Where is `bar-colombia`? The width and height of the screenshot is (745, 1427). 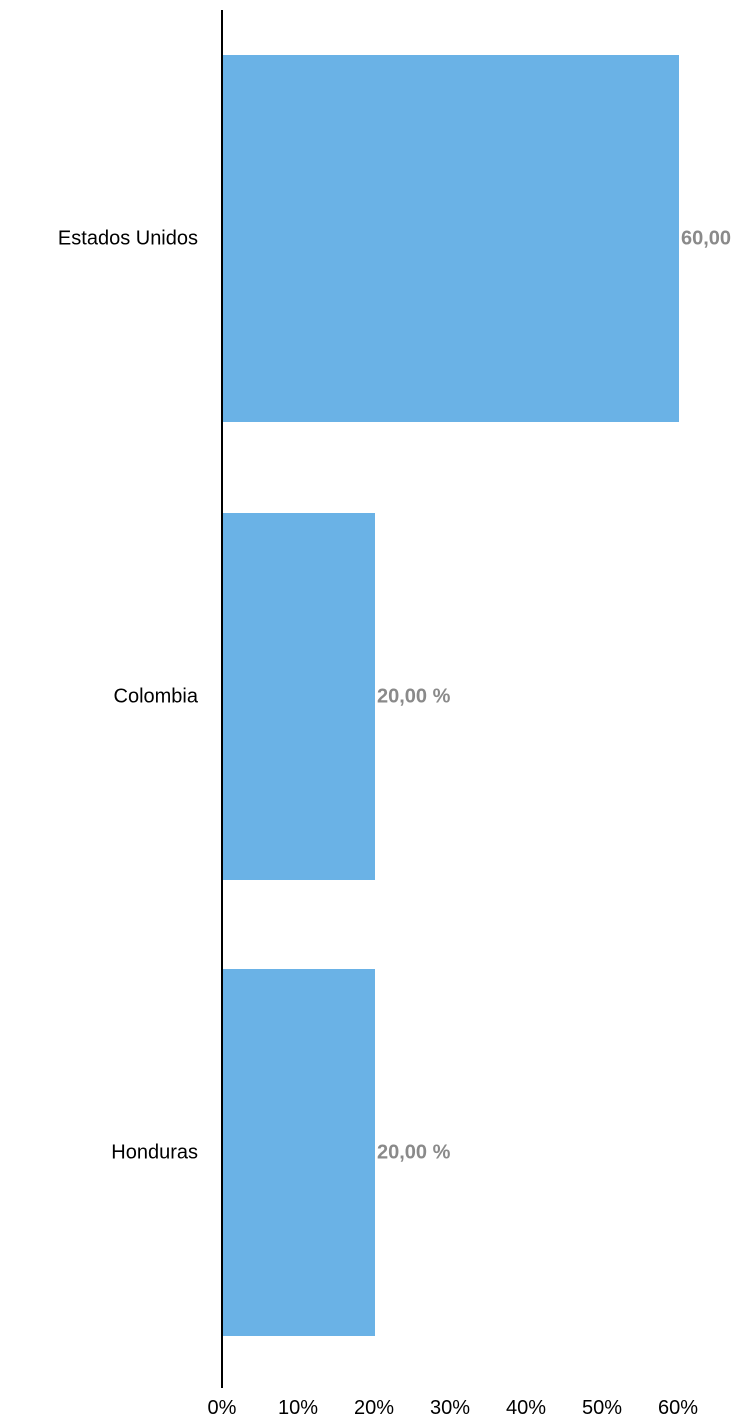 bar-colombia is located at coordinates (299, 696).